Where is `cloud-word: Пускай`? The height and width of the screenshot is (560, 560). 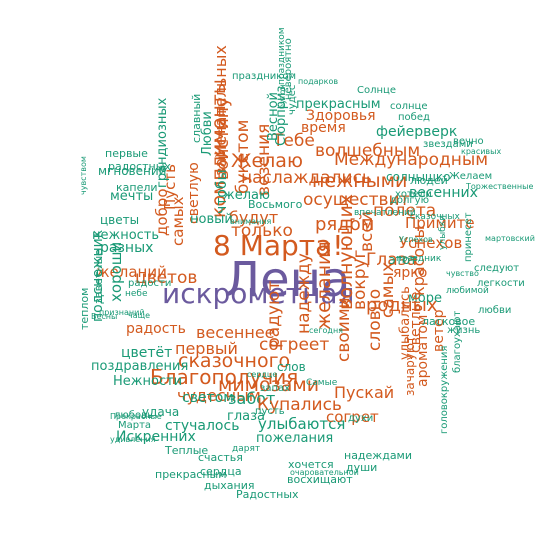
cloud-word: Пускай is located at coordinates (364, 392).